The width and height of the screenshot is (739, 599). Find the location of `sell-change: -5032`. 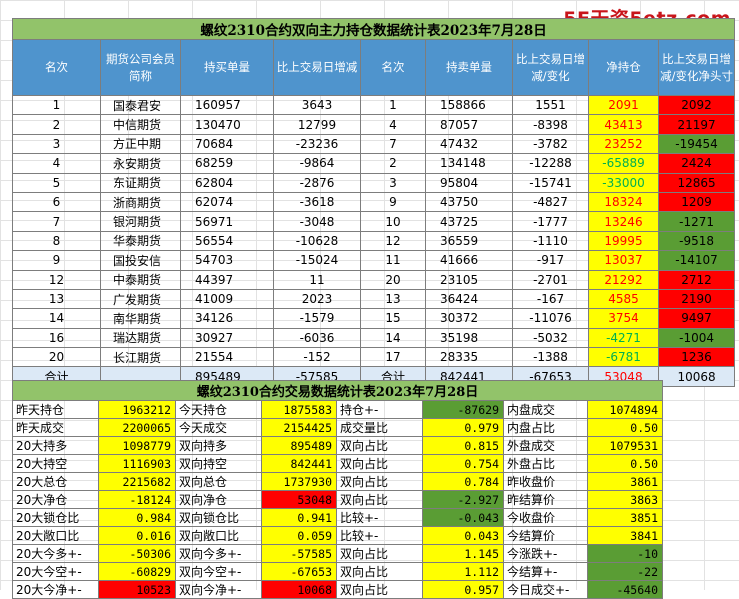

sell-change: -5032 is located at coordinates (550, 338).